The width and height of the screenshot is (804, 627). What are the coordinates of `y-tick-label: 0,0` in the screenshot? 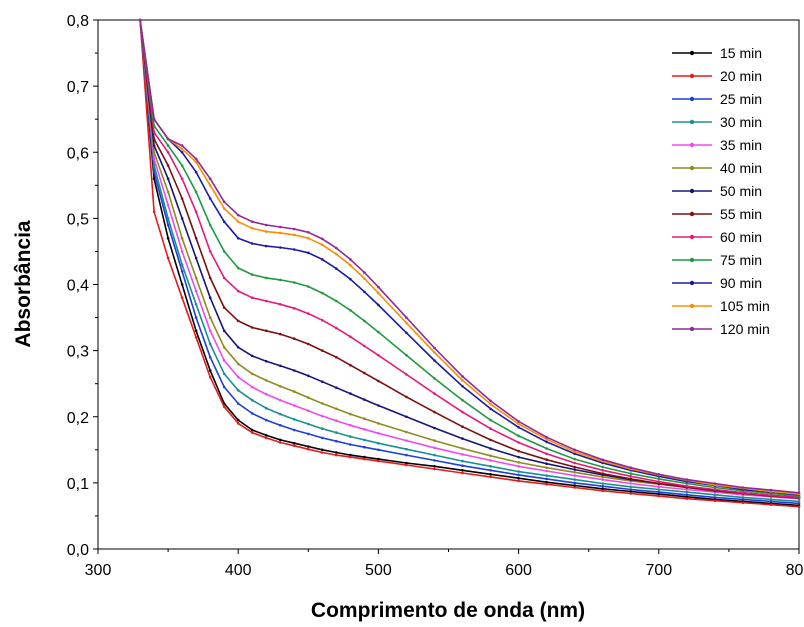 It's located at (78, 550).